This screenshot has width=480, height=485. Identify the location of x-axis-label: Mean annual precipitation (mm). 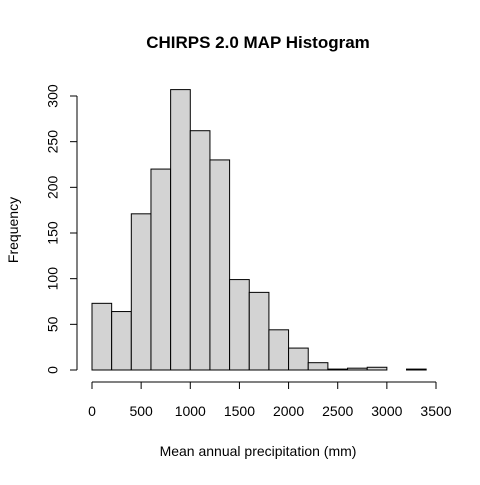
(258, 451).